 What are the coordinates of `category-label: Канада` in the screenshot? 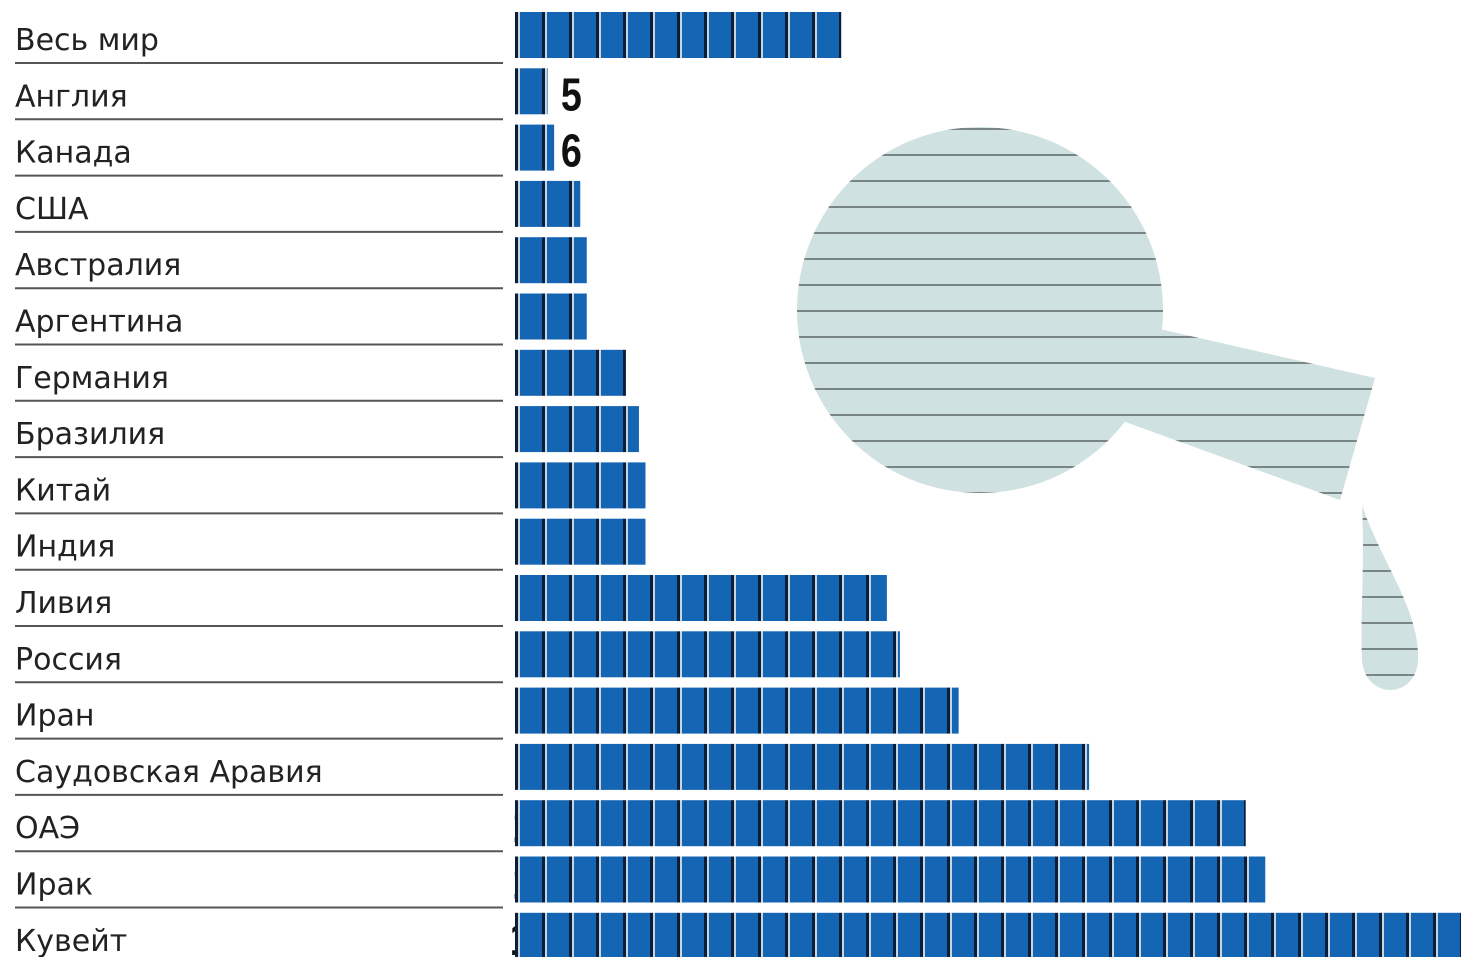 It's located at (73, 153).